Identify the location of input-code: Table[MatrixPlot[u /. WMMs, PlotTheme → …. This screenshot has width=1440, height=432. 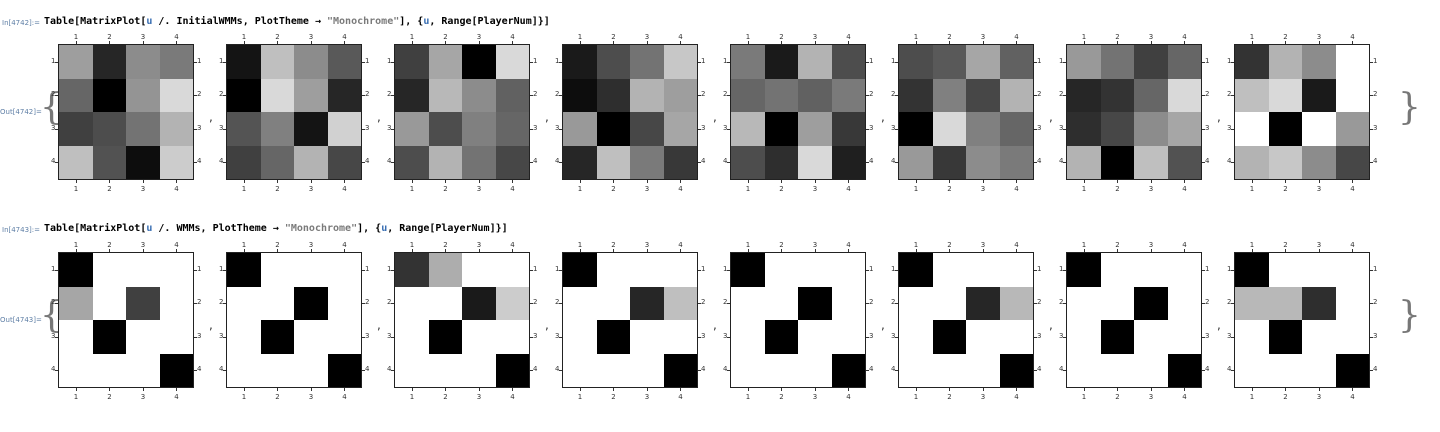
(276, 228).